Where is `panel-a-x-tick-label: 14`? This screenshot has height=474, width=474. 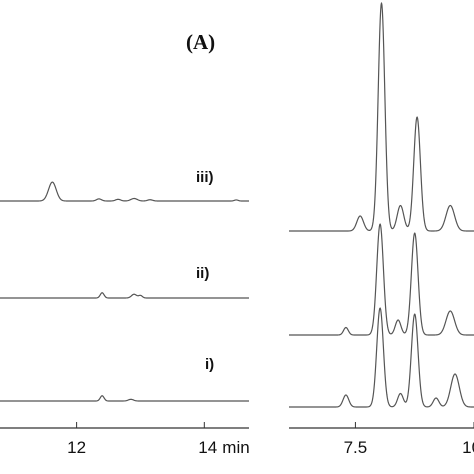 panel-a-x-tick-label: 14 is located at coordinates (207, 447).